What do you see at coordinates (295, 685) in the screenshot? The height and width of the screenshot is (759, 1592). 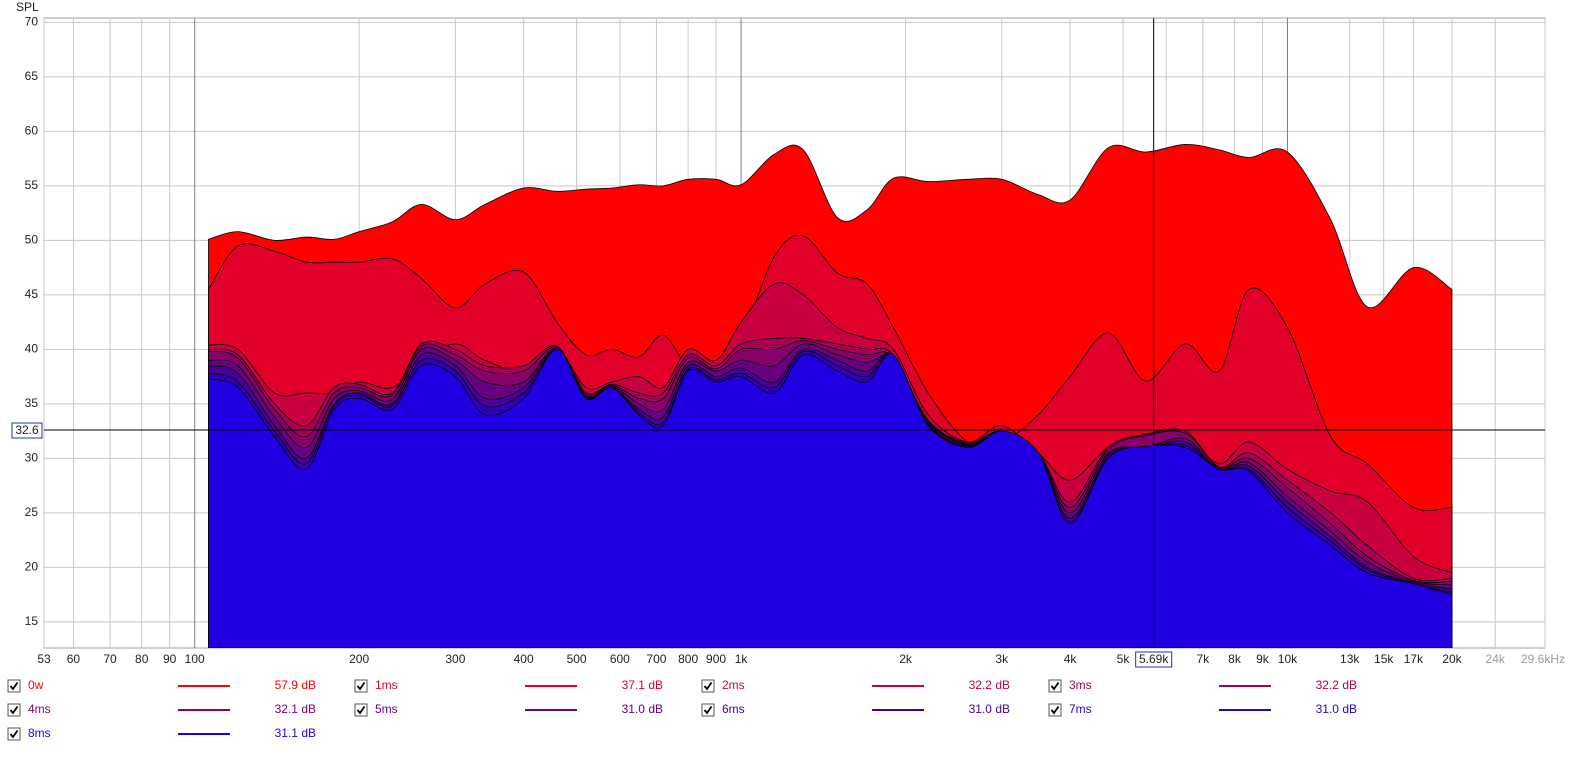 I see `legend-readout: 57.9 dB` at bounding box center [295, 685].